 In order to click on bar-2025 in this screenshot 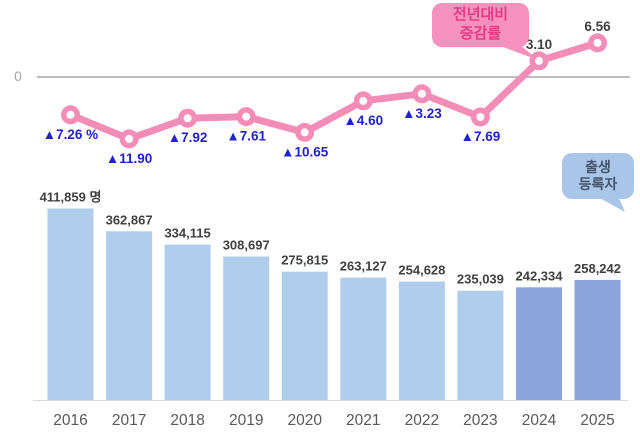, I will do `click(597, 339)`.